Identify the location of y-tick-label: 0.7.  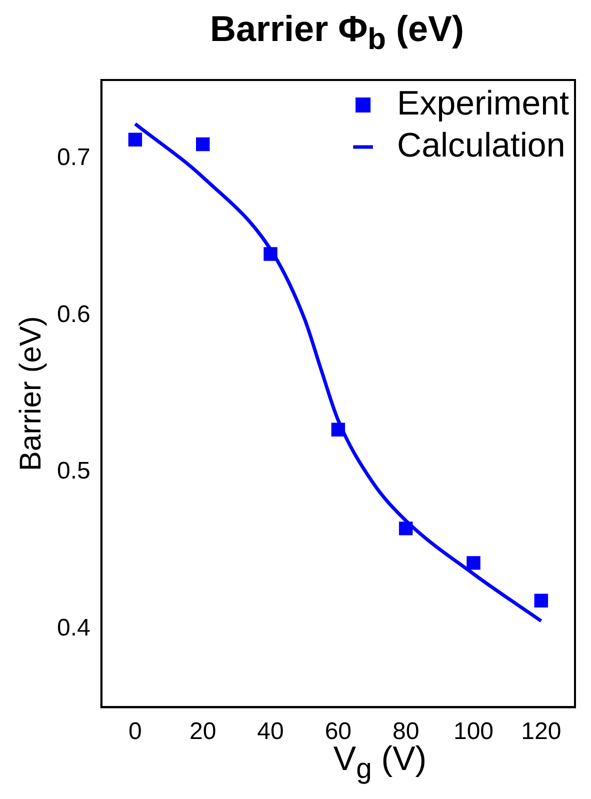
(73, 158).